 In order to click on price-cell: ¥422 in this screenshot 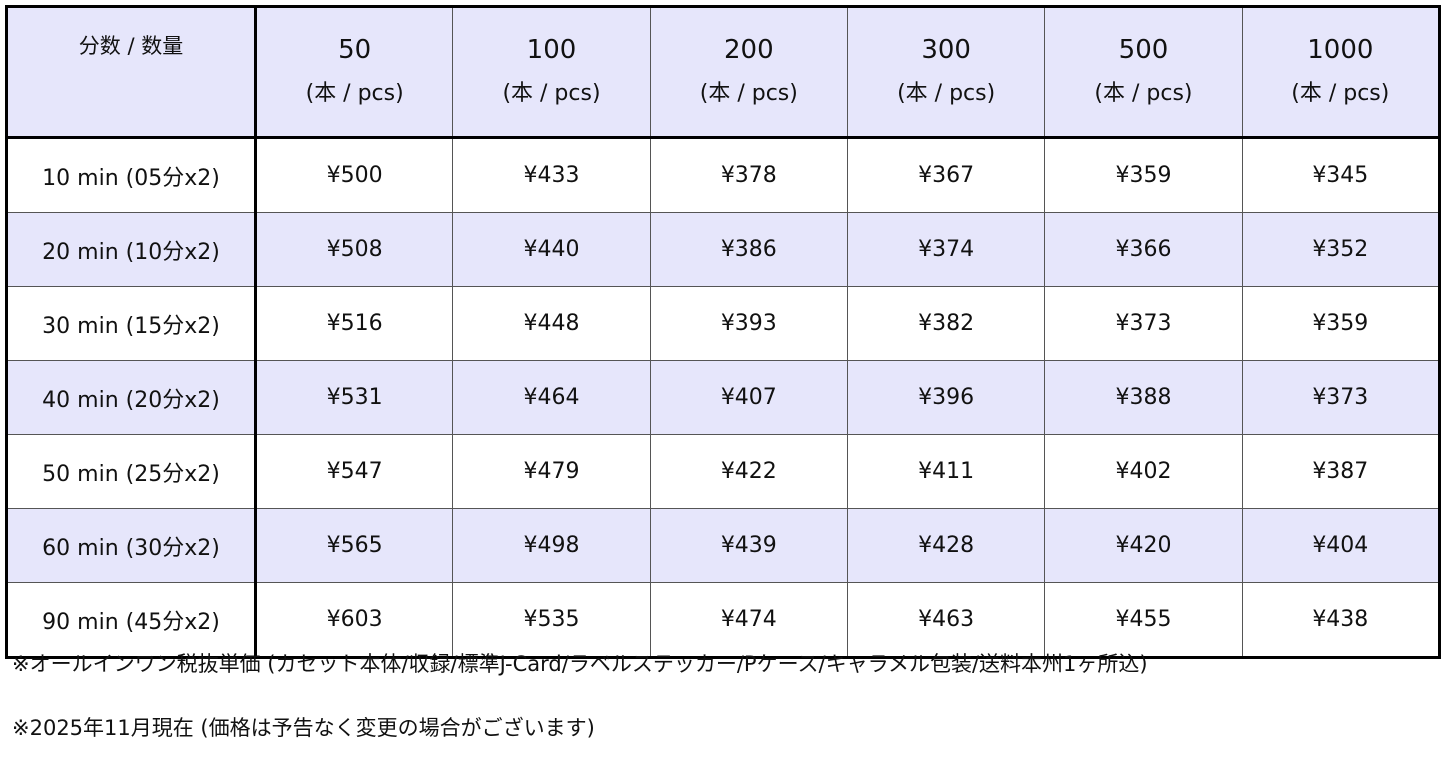, I will do `click(748, 471)`.